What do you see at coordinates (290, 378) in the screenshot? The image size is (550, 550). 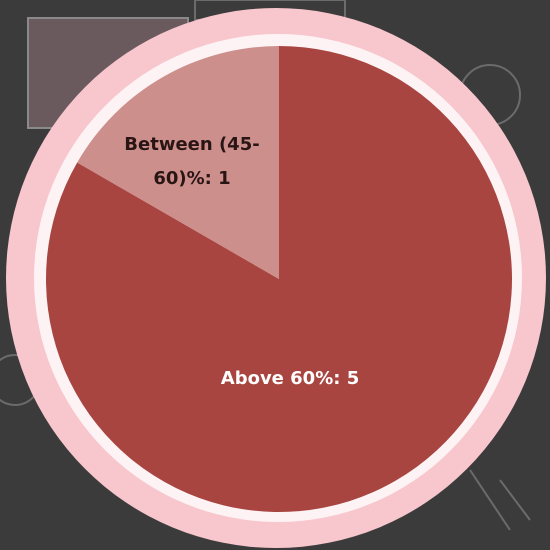 I see `data-label: Above 60%: 5` at bounding box center [290, 378].